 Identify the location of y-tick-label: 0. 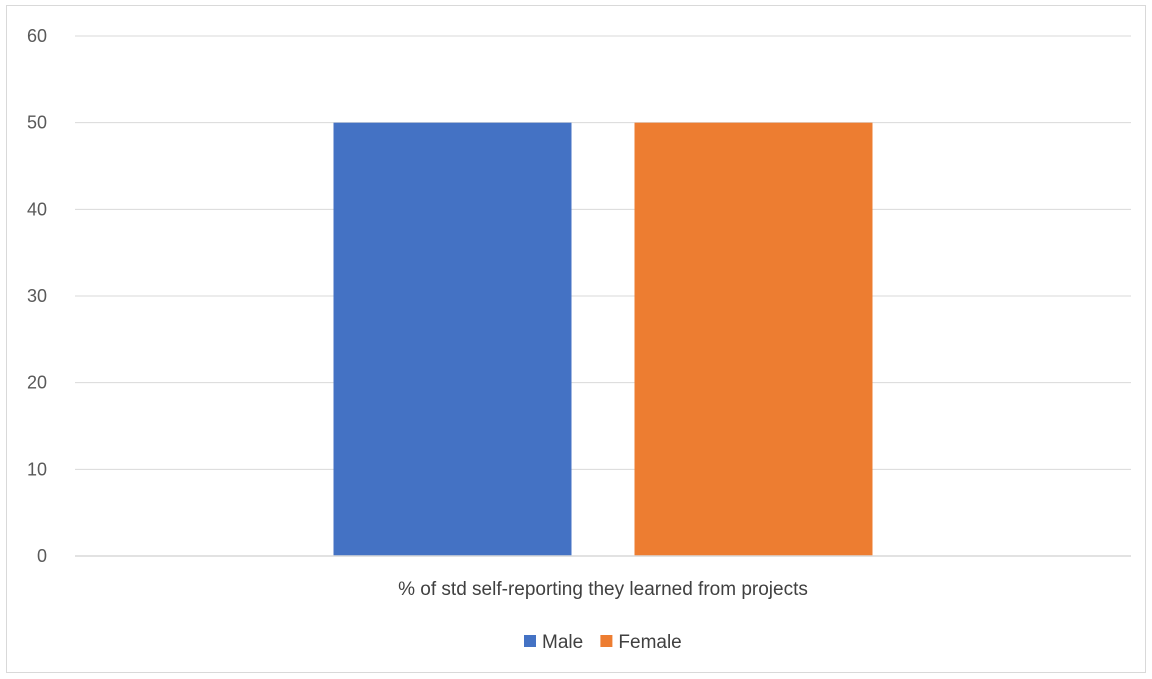
(42, 556).